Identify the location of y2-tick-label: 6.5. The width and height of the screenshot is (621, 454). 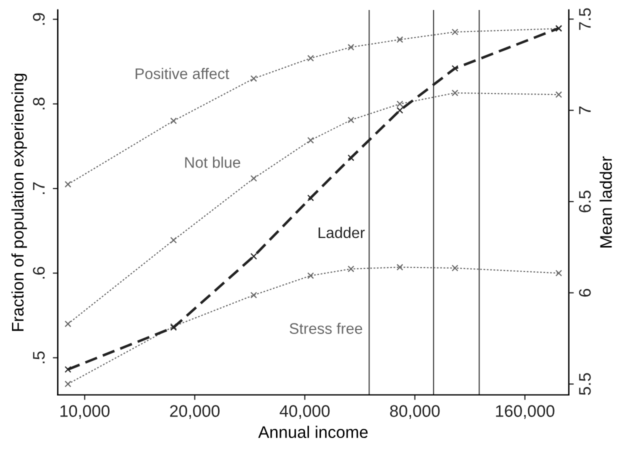
(585, 201).